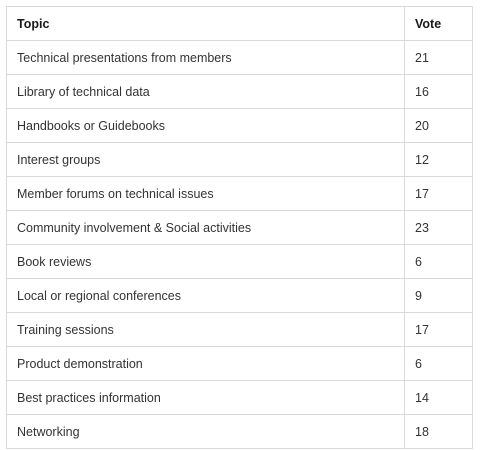 This screenshot has width=480, height=450. What do you see at coordinates (205, 125) in the screenshot?
I see `topic-cell: Handbooks or Guidebooks` at bounding box center [205, 125].